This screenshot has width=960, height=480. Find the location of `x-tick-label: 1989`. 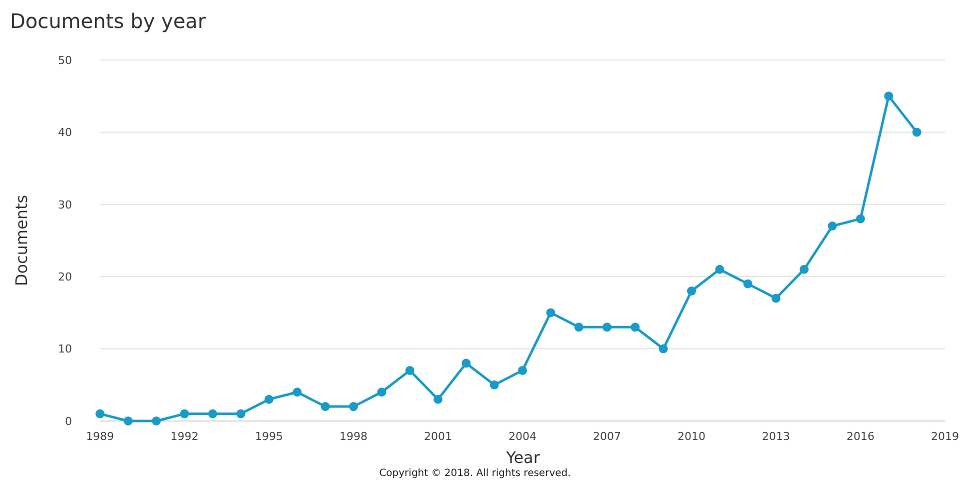

x-tick-label: 1989 is located at coordinates (100, 436).